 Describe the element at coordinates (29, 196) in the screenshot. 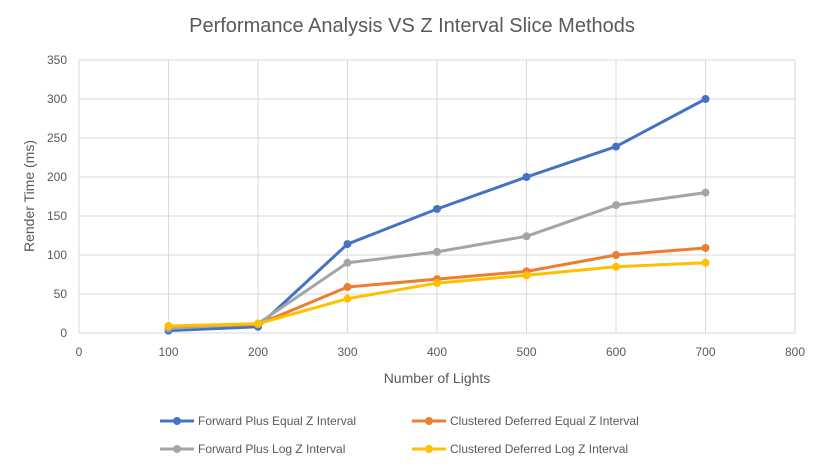

I see `y-axis-title: Render Time (ms)` at that location.